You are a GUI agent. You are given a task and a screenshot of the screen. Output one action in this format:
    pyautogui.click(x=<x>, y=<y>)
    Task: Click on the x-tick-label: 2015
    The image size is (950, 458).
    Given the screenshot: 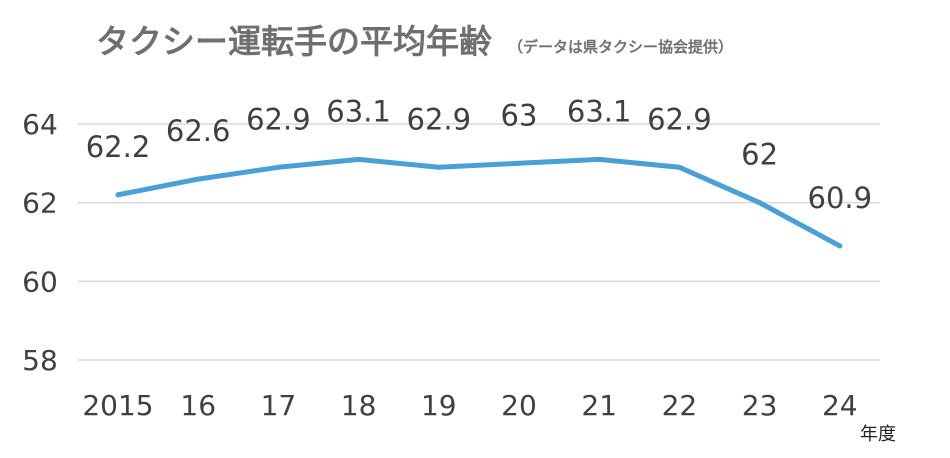 What is the action you would take?
    pyautogui.click(x=117, y=405)
    